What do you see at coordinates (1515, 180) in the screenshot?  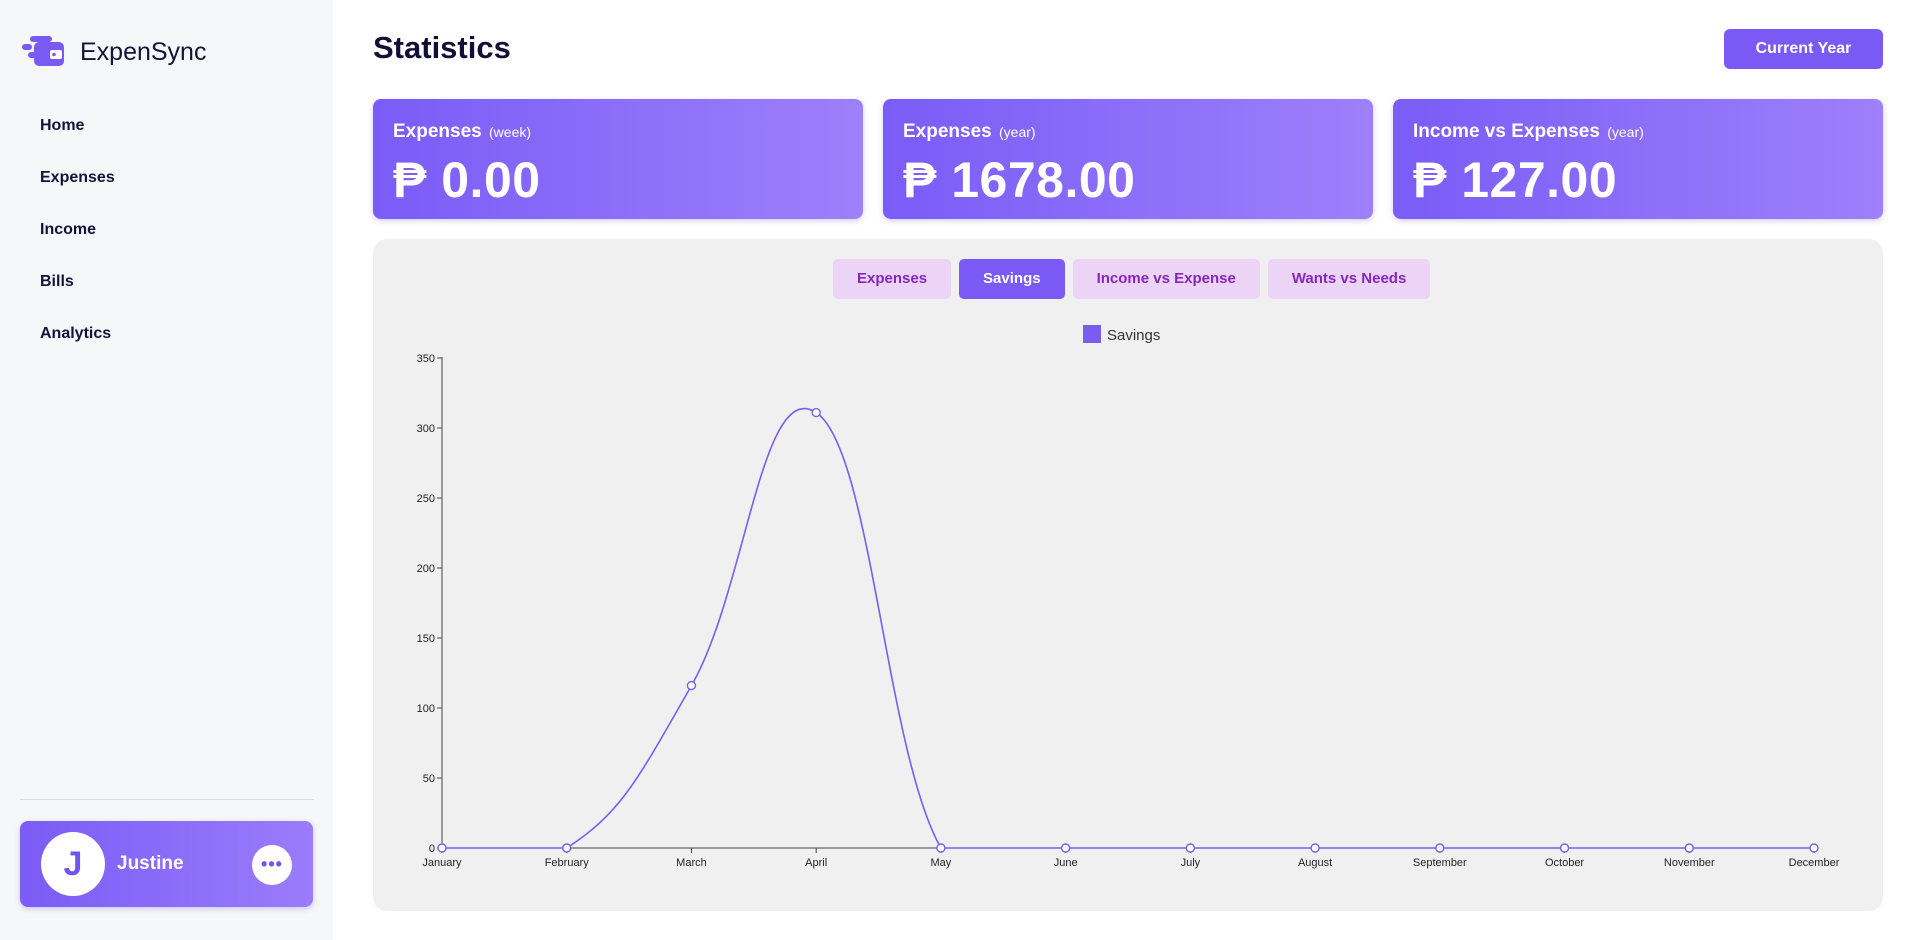 I see `card-value: ₱ 127.00` at bounding box center [1515, 180].